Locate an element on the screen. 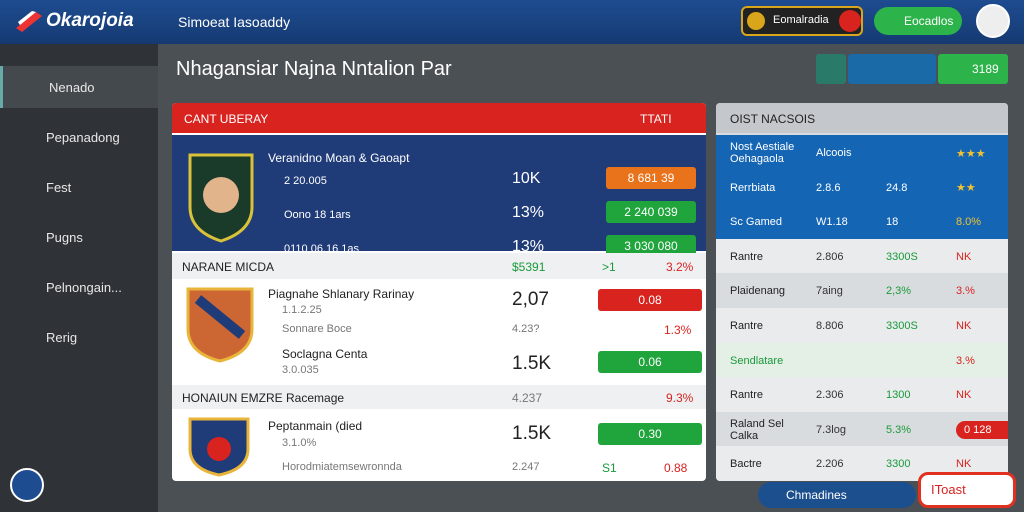 The image size is (1024, 512). featured-name: Veranidno Moan & Gaoapt is located at coordinates (339, 158).